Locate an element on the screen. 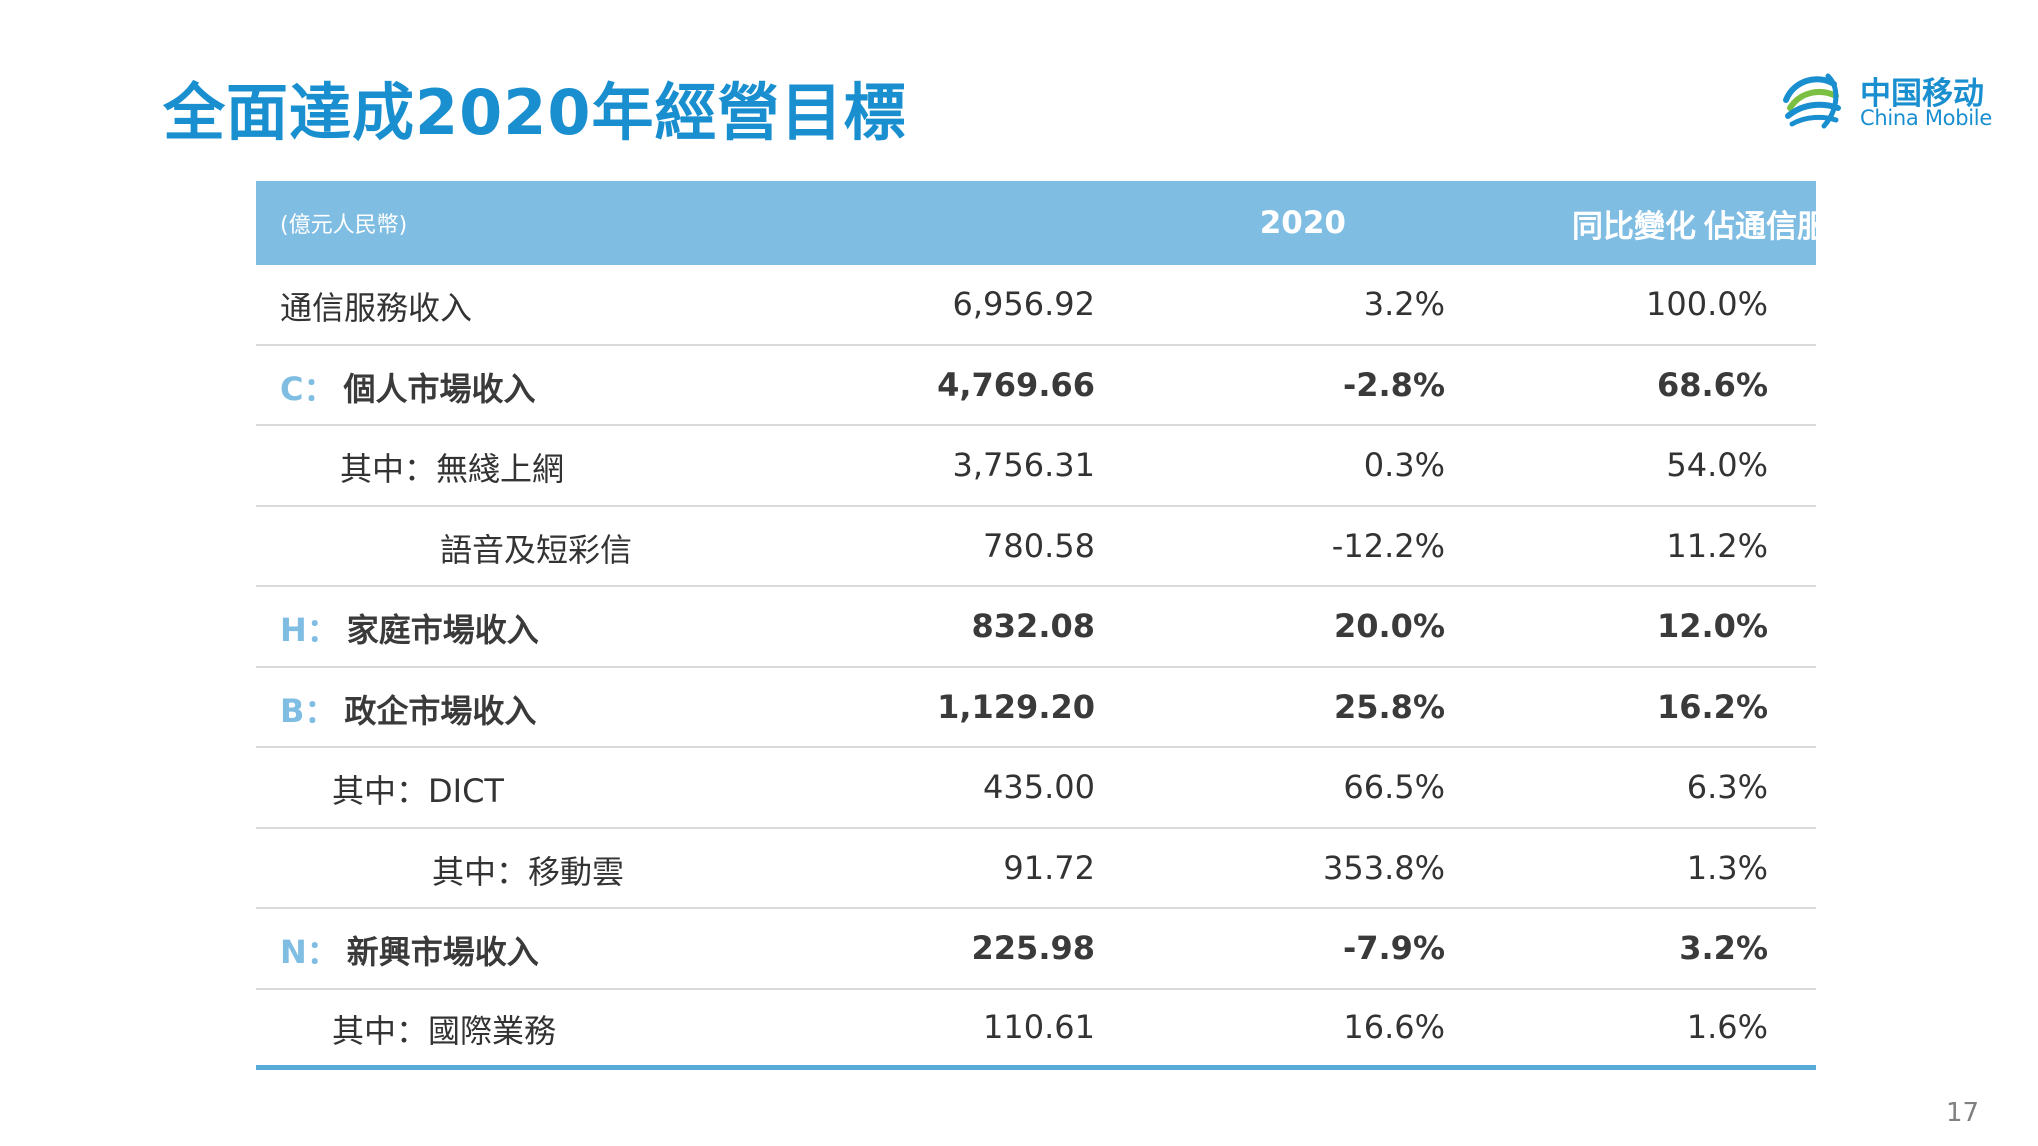  table-row: 語音及短彩信 780.58 -12.2% 11.2% is located at coordinates (1036, 547).